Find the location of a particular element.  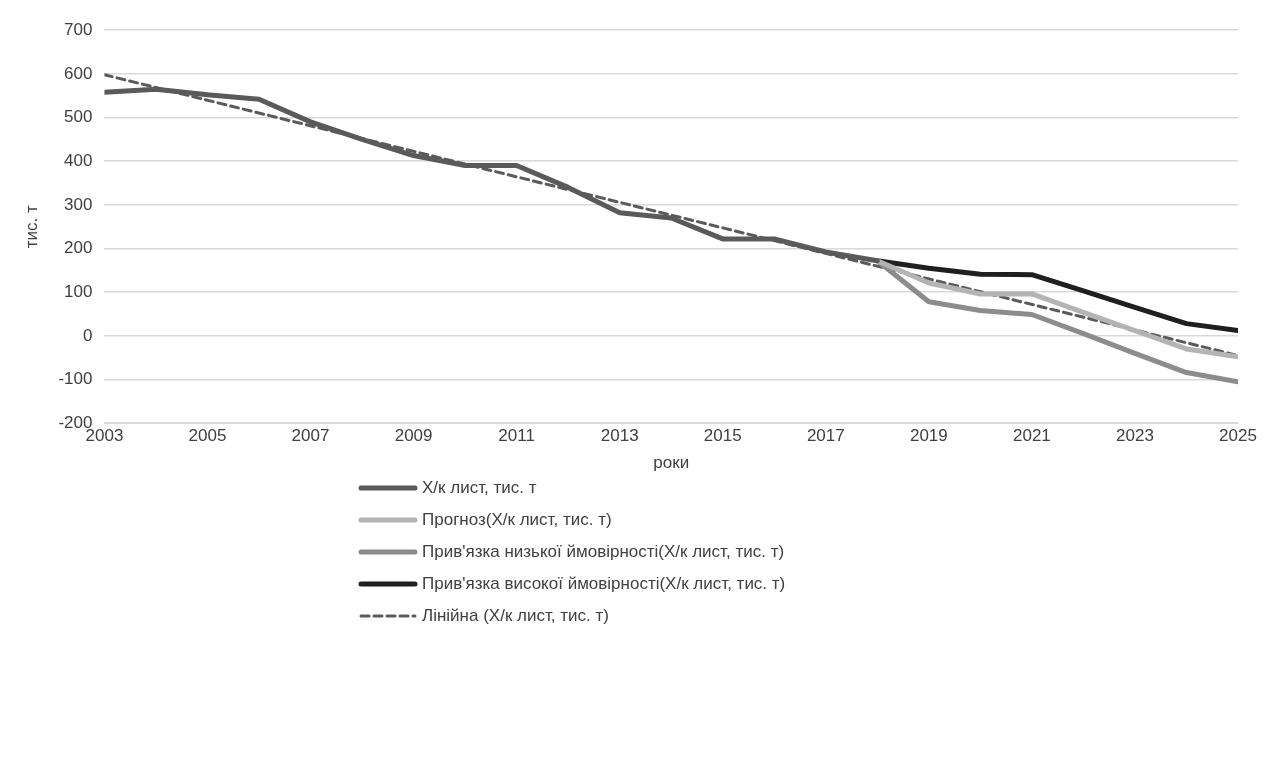

legend-label: Х/к лист, тис. т is located at coordinates (479, 488).